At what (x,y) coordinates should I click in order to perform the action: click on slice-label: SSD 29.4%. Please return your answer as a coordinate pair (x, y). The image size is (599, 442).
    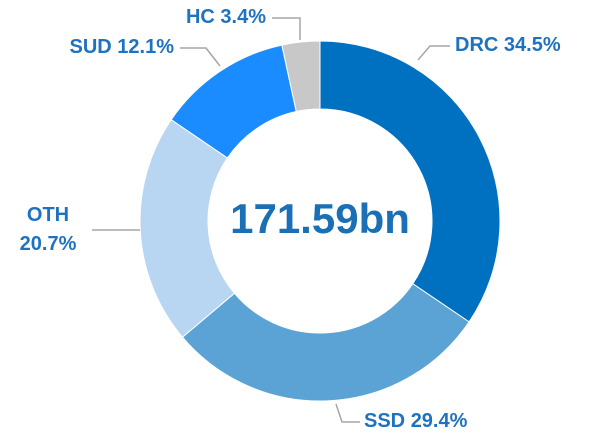
    Looking at the image, I should click on (416, 421).